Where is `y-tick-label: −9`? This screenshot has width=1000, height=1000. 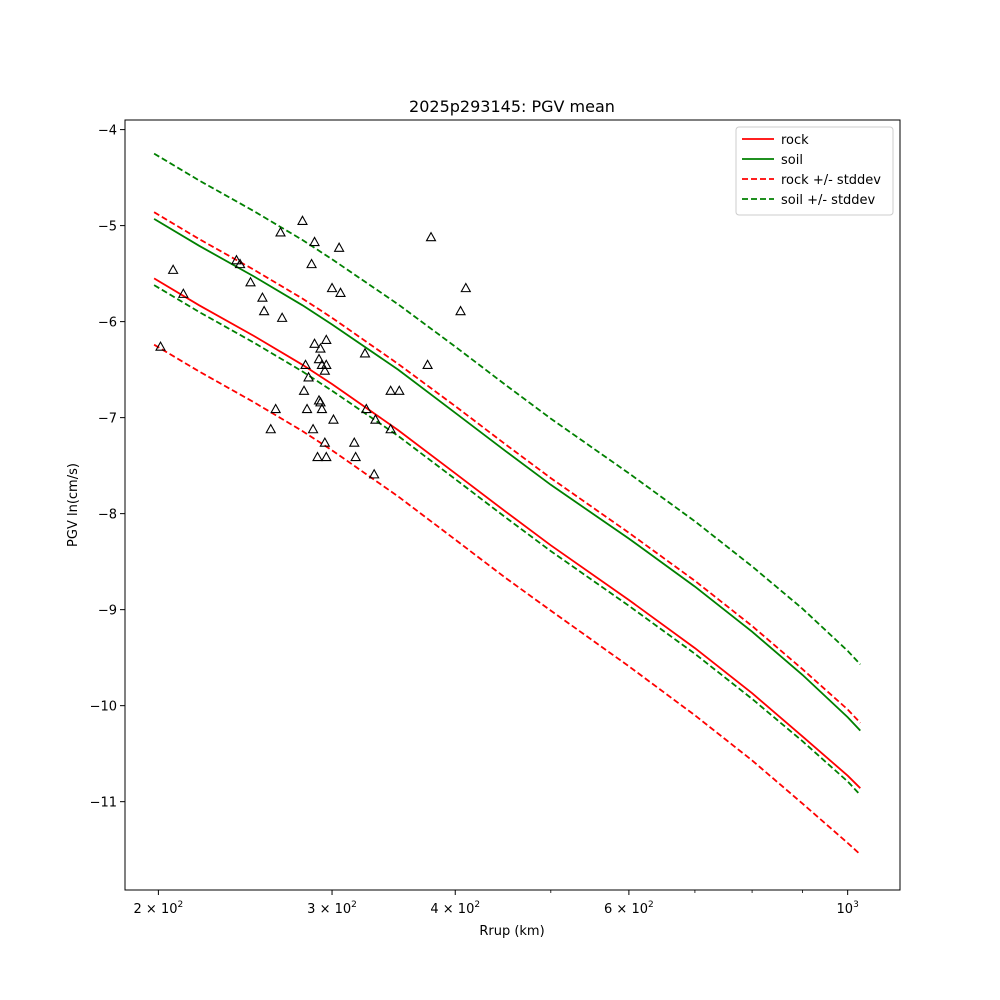
y-tick-label: −9 is located at coordinates (107, 611).